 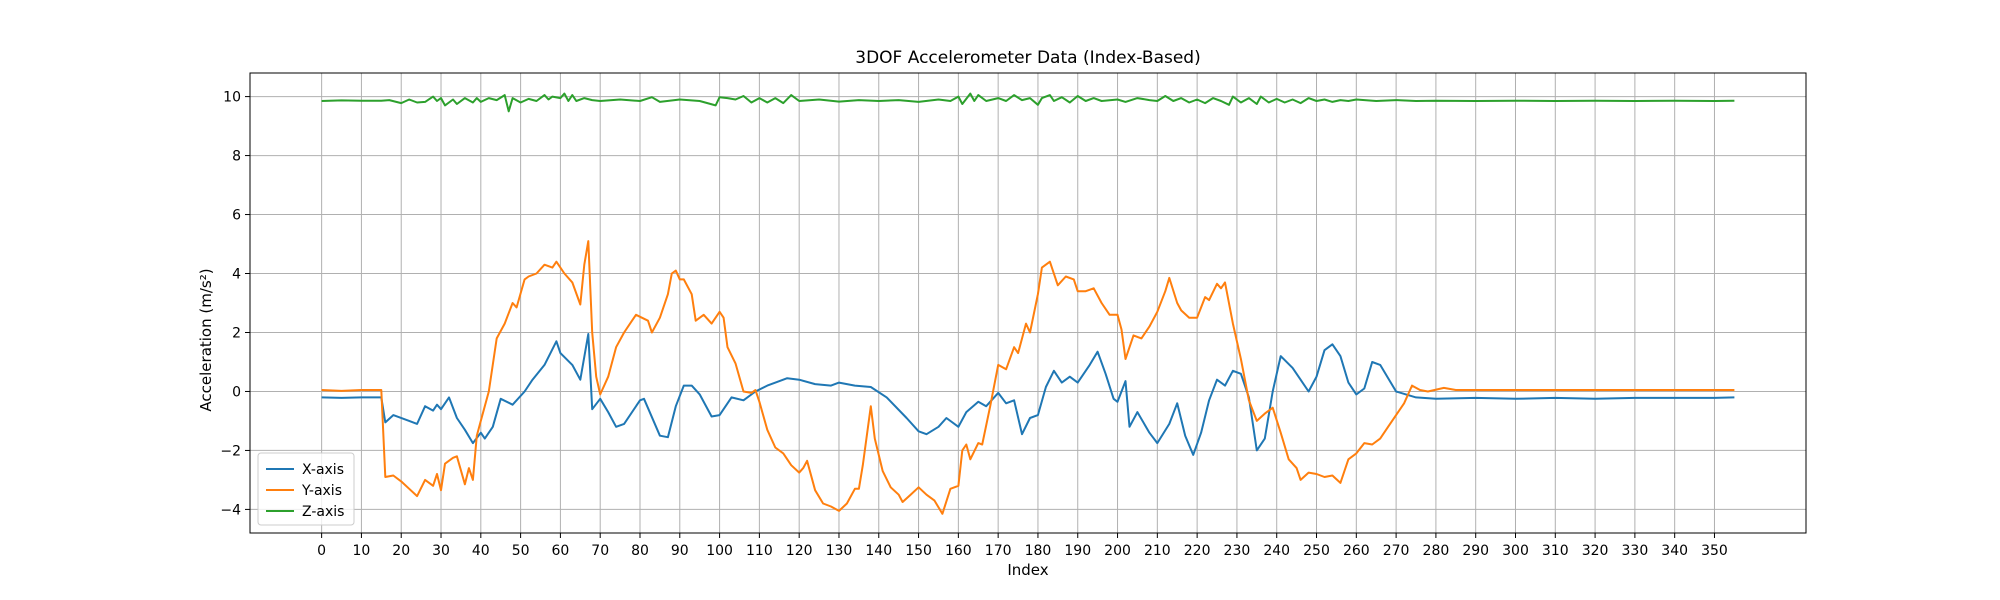 I want to click on x-tick-label: 90, so click(x=680, y=551).